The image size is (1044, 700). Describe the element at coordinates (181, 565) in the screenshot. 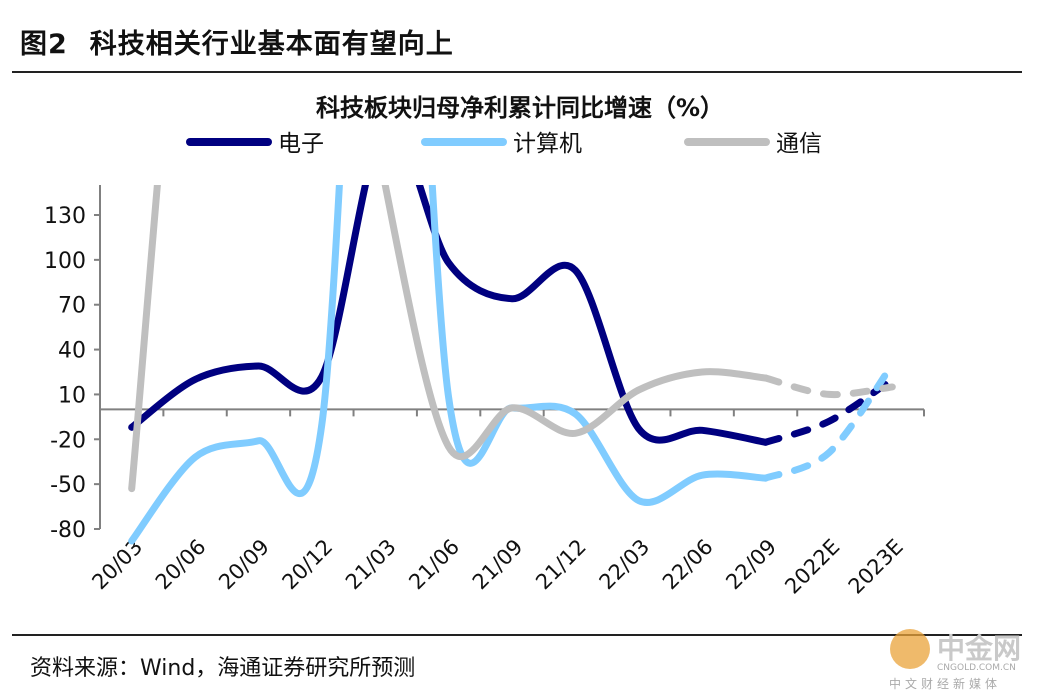

I see `x-tick-label: 20/06` at that location.